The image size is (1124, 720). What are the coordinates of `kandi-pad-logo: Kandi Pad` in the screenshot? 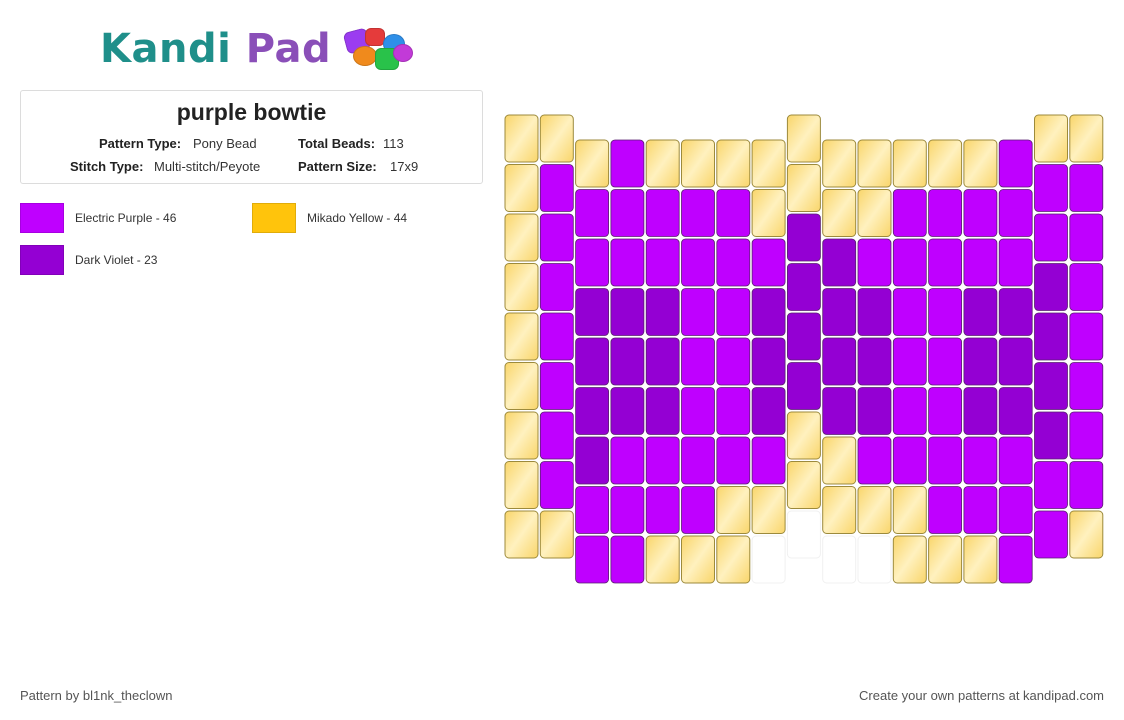 It's located at (259, 49).